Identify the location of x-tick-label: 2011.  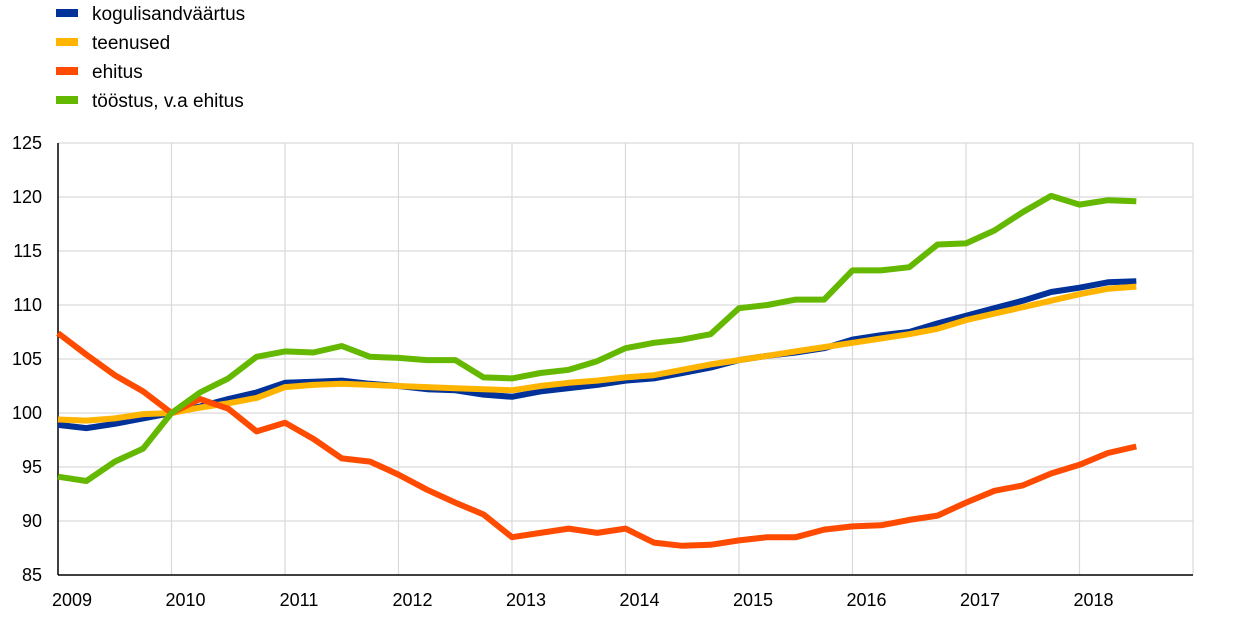
(299, 600).